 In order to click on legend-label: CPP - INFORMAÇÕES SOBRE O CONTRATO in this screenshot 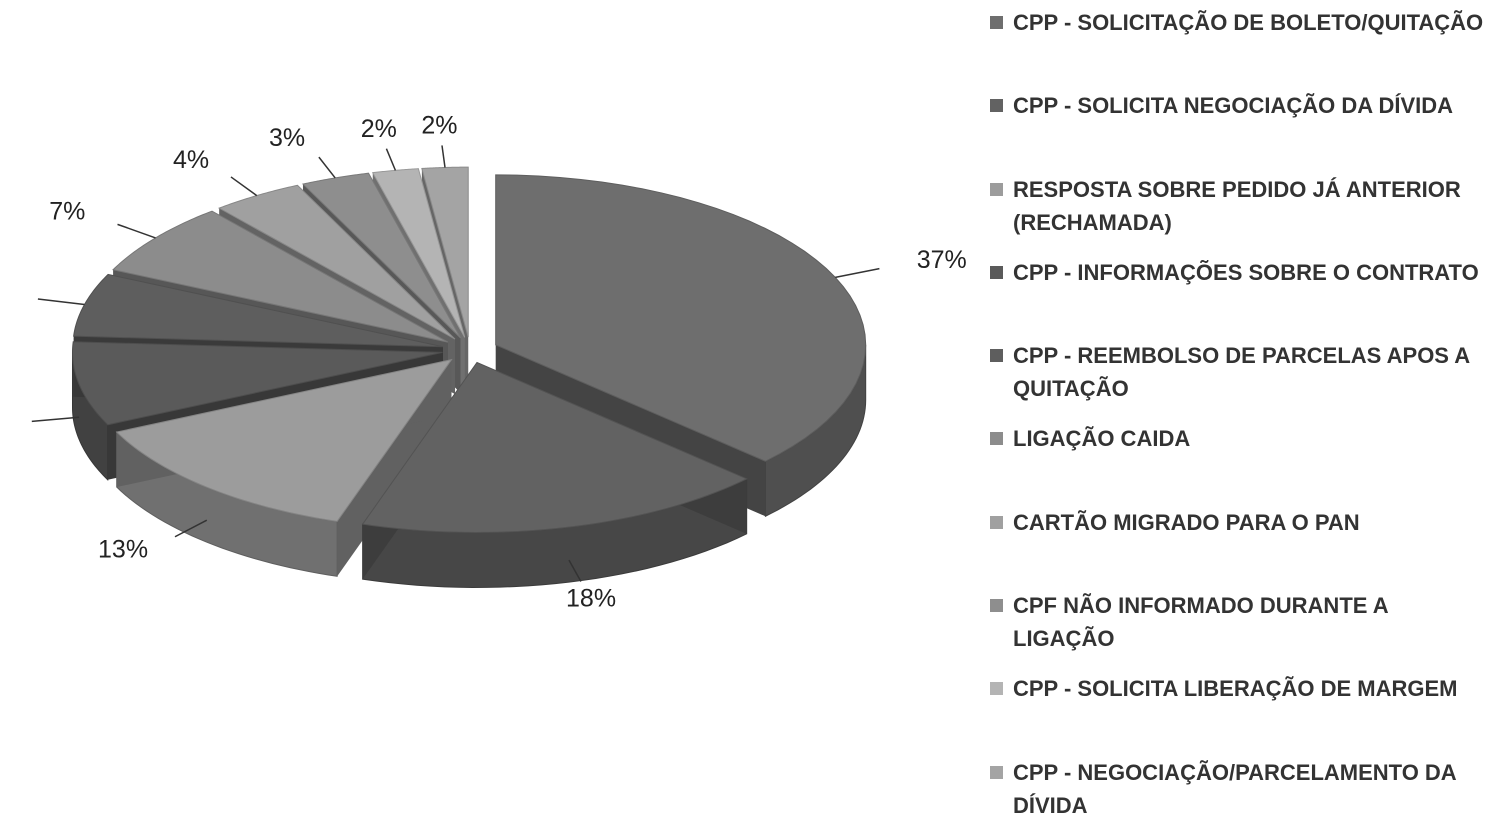, I will do `click(1246, 272)`.